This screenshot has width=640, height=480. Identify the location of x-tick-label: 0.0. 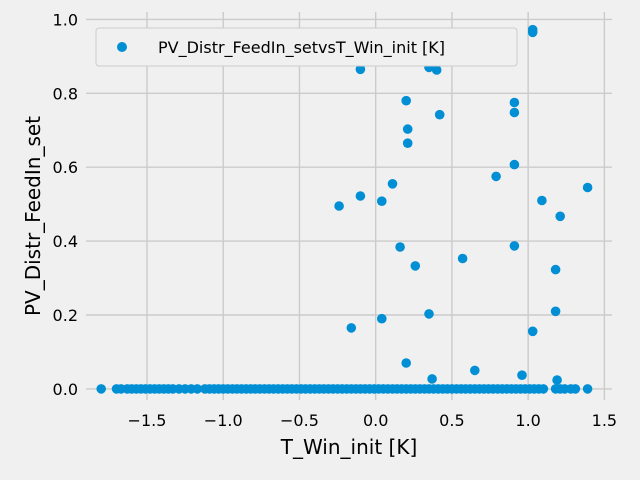
(375, 420).